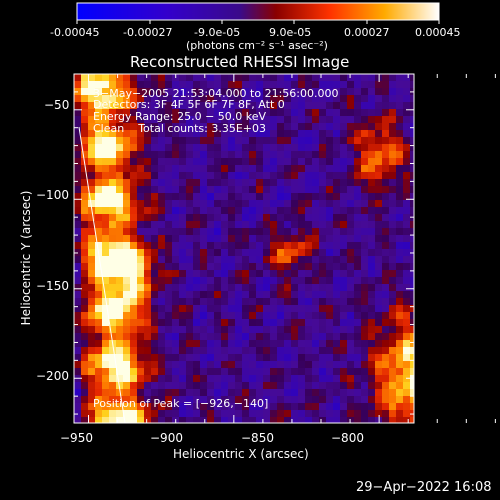 The width and height of the screenshot is (500, 500). I want to click on y-tick-label: −100, so click(52, 195).